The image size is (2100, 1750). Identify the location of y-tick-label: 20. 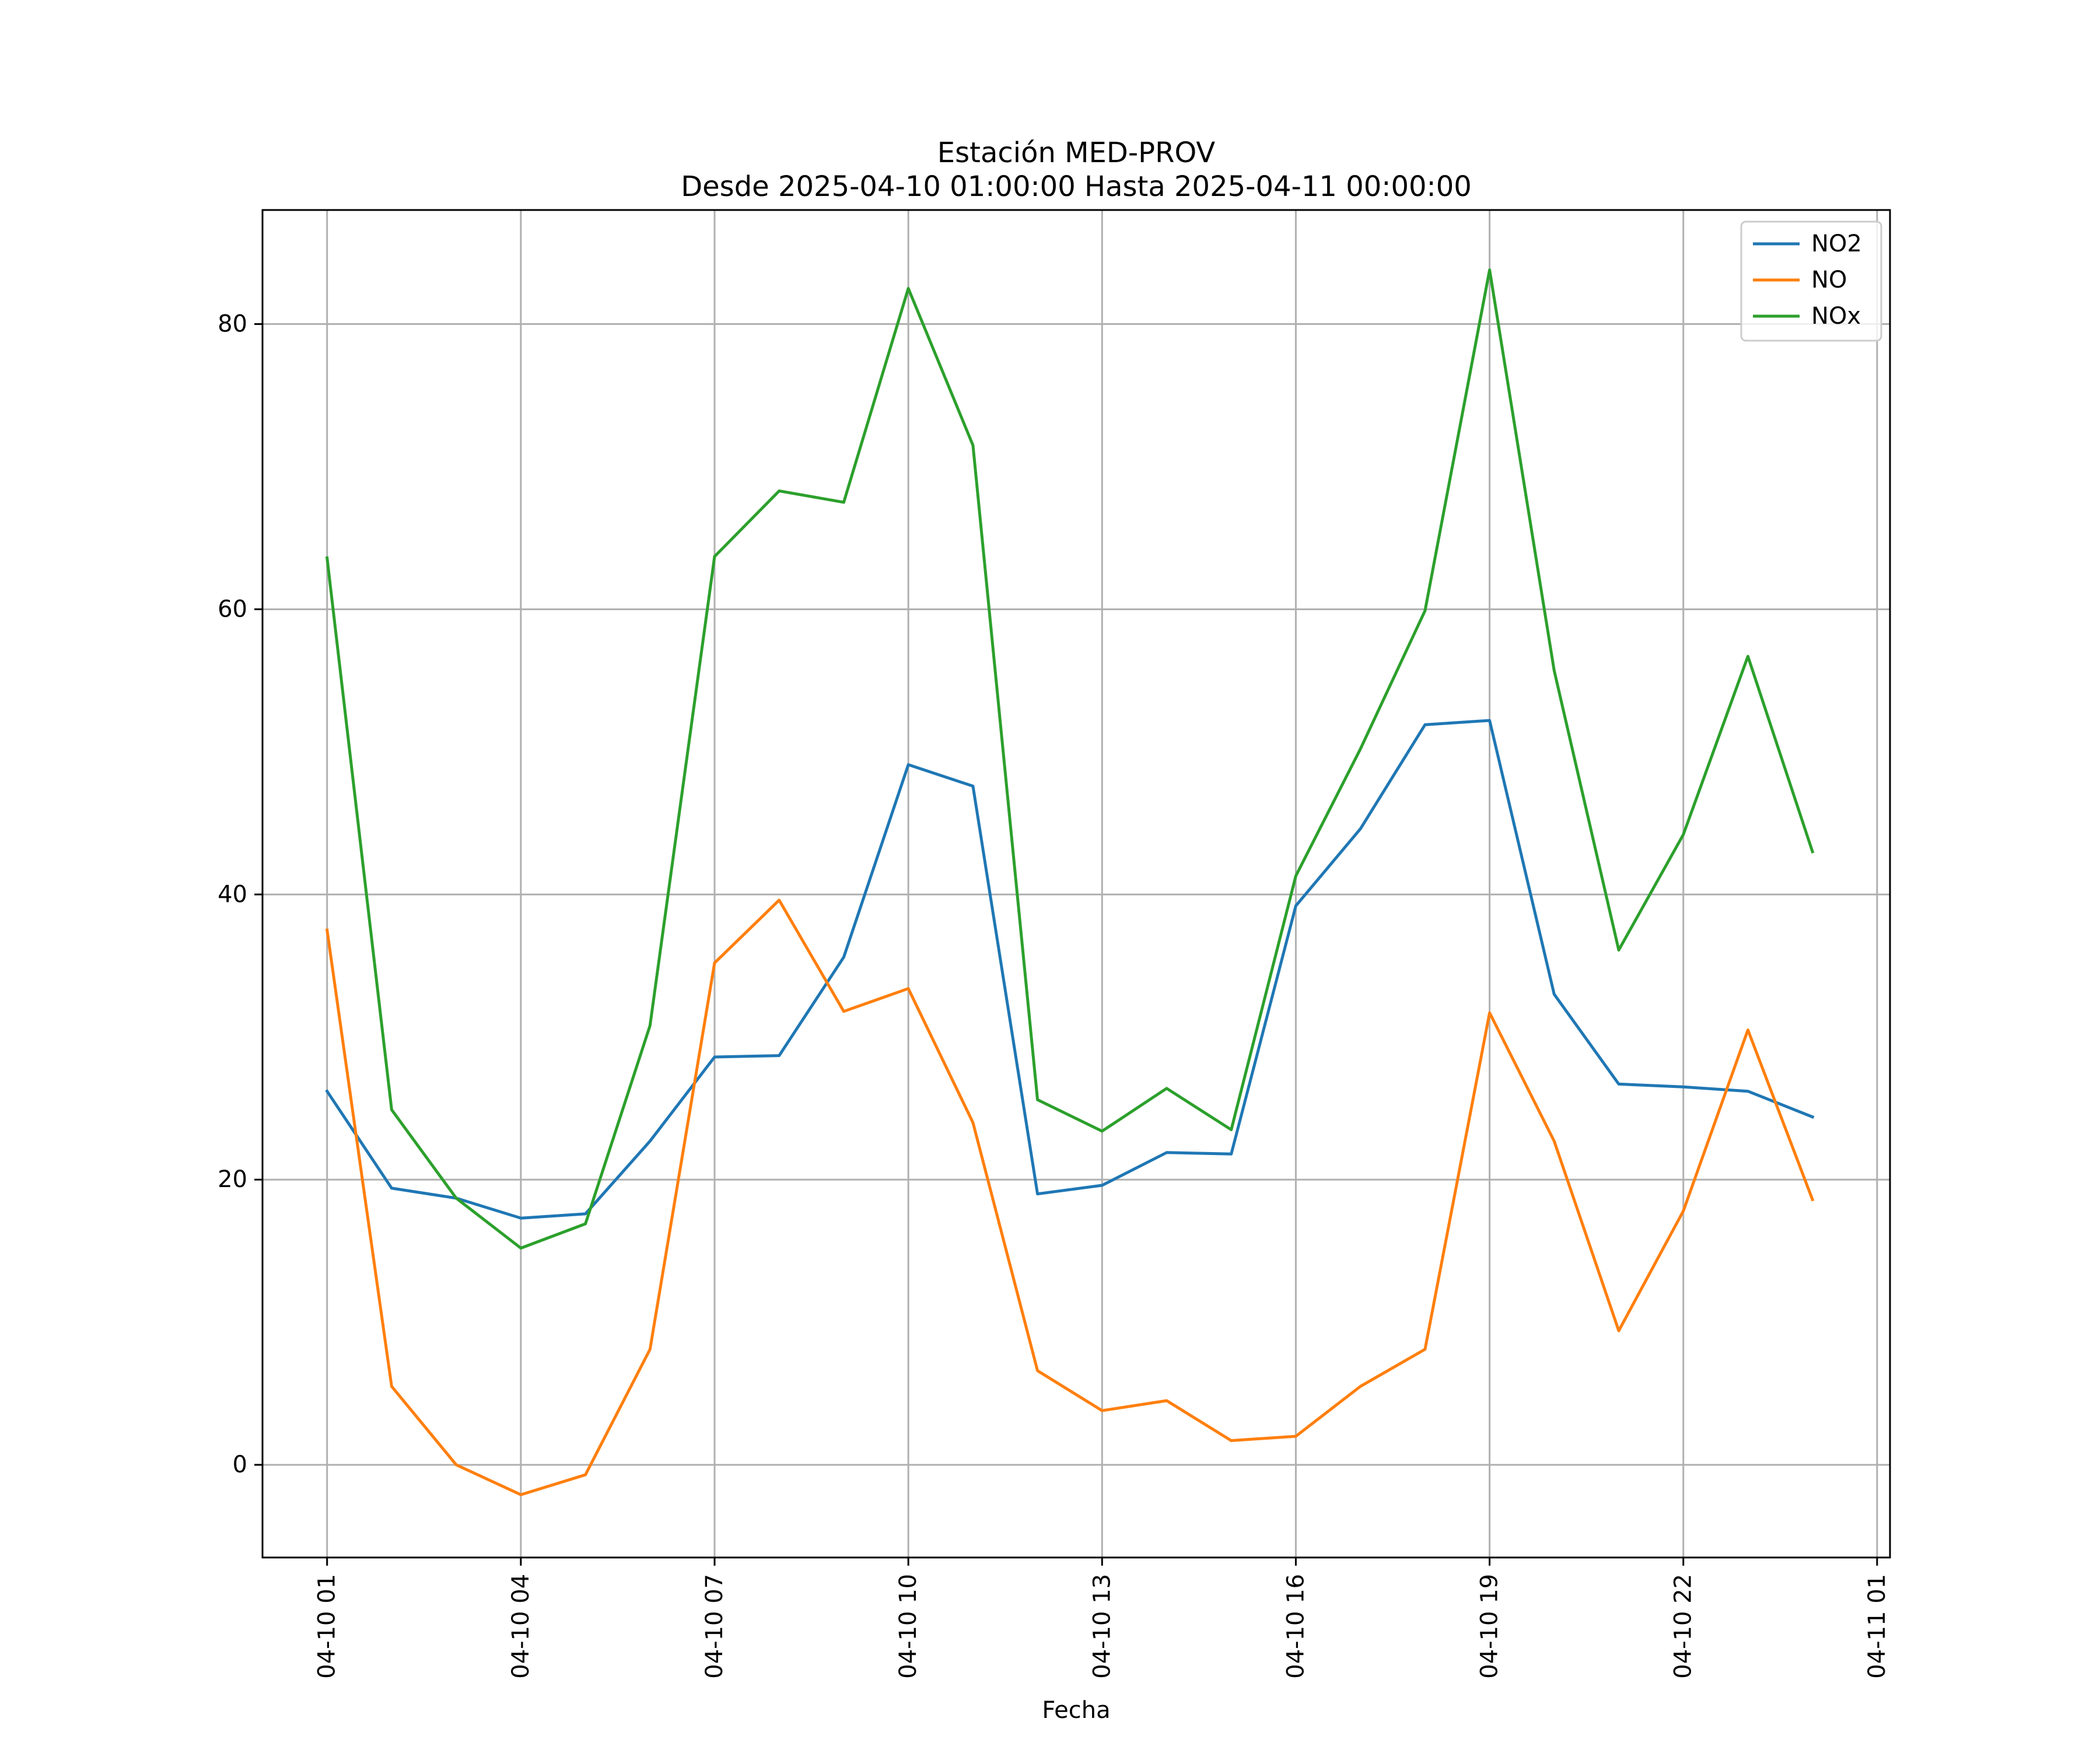
(232, 1179).